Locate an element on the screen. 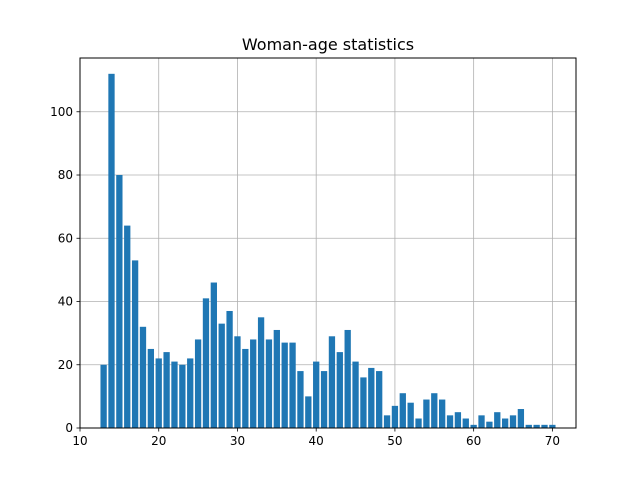 This screenshot has width=640, height=485. x-tick-label: 60 is located at coordinates (473, 441).